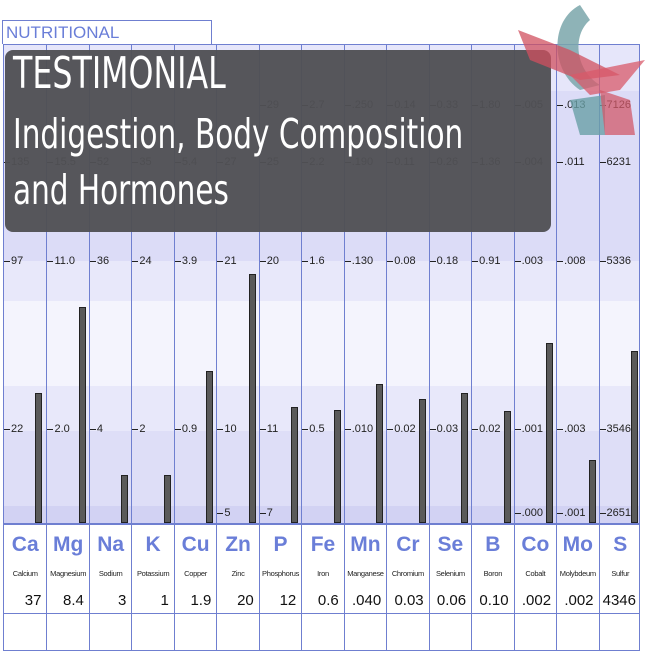  What do you see at coordinates (82, 415) in the screenshot?
I see `bar-mg` at bounding box center [82, 415].